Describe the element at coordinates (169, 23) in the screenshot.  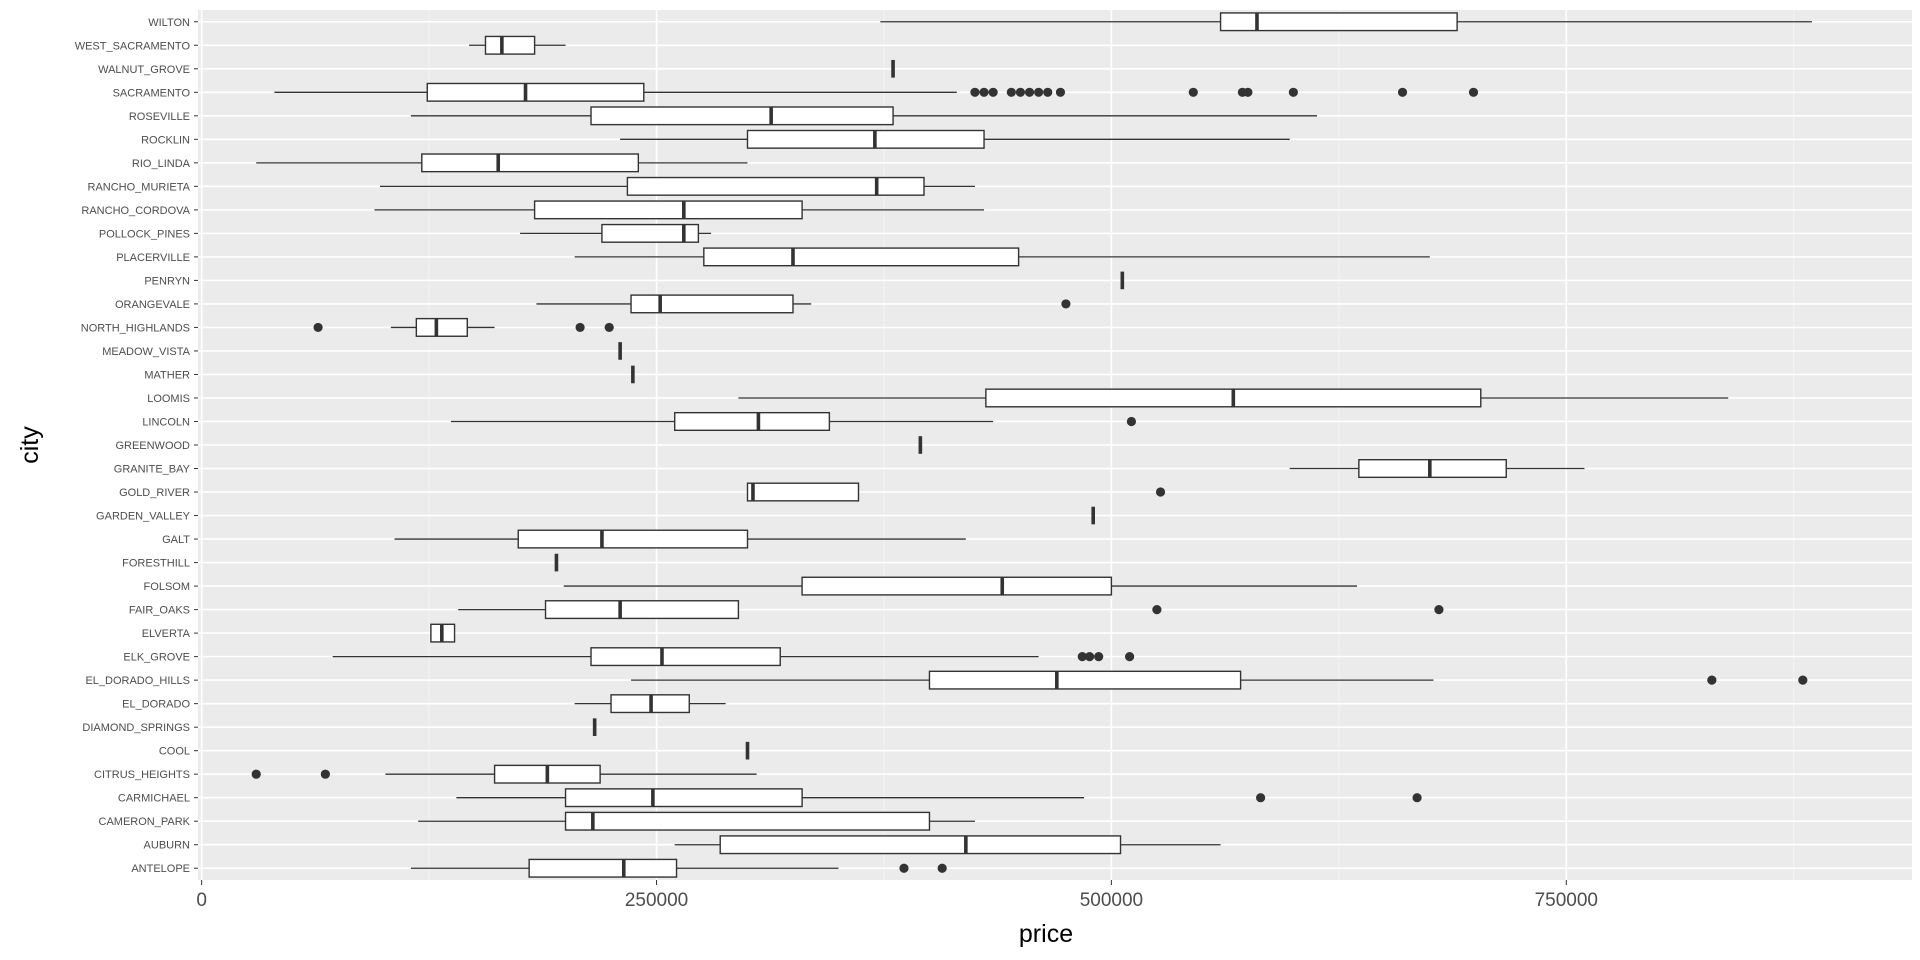
I see `y-tick-label: WILTON` at that location.